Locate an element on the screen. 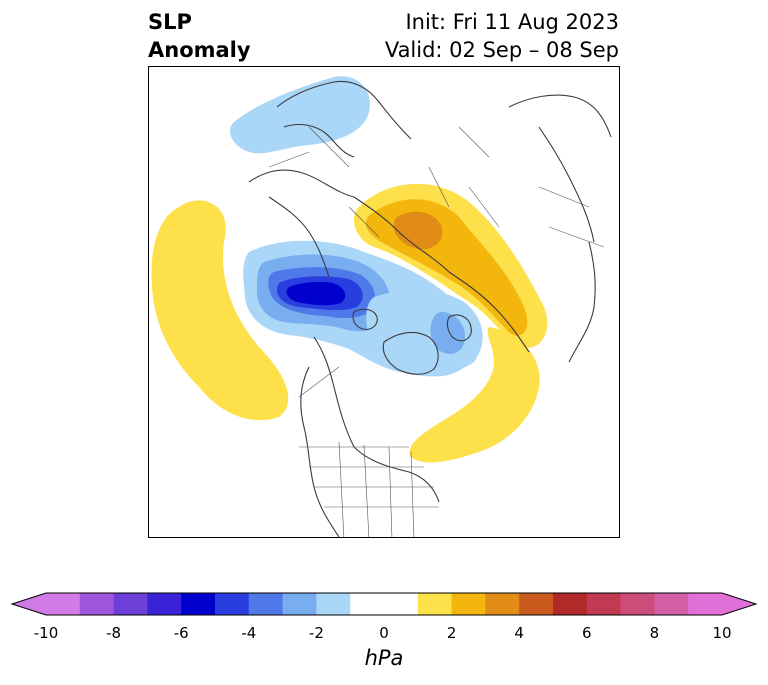 The height and width of the screenshot is (685, 768). colorbar-tick-label: 0 is located at coordinates (384, 633).